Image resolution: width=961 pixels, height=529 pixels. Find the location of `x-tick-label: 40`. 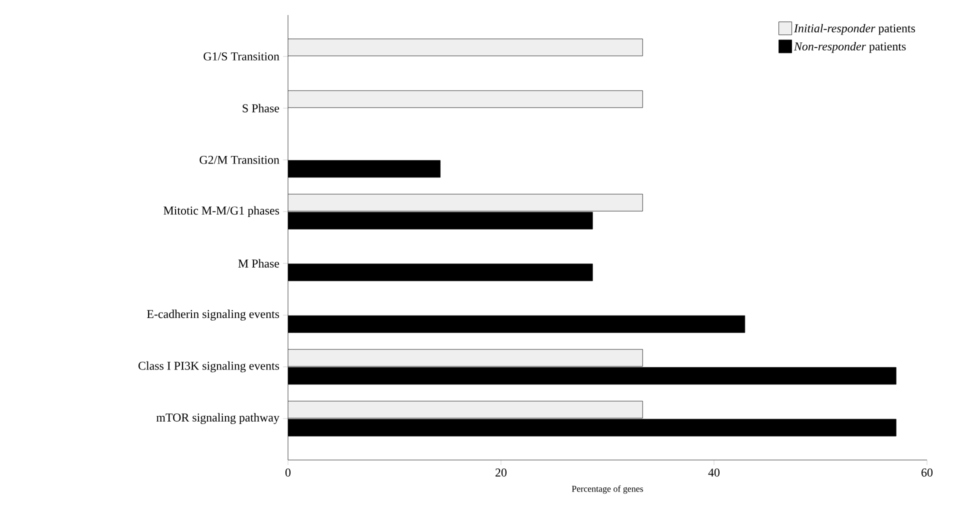

x-tick-label: 40 is located at coordinates (714, 472).